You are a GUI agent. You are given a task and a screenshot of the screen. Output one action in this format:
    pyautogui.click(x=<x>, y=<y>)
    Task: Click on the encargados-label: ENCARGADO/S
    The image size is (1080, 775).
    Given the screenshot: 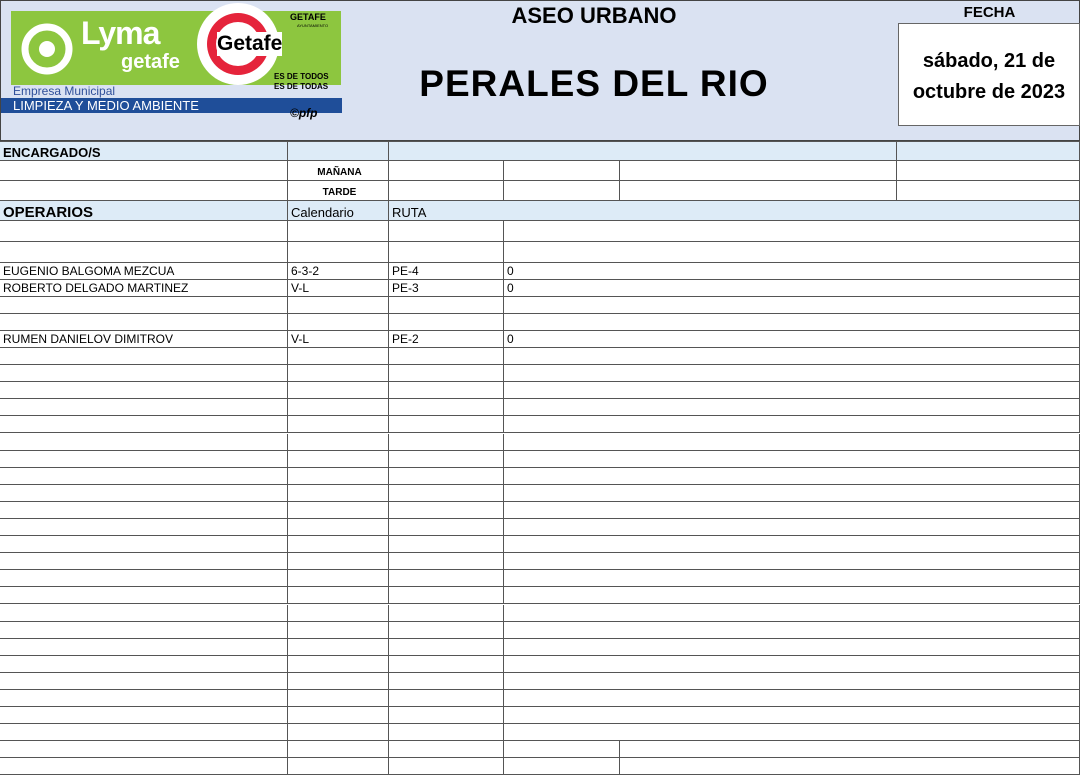 What is the action you would take?
    pyautogui.click(x=144, y=151)
    